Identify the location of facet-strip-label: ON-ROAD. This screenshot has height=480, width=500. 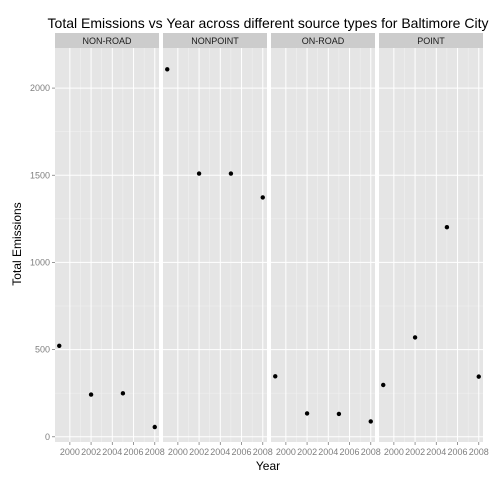
(323, 41).